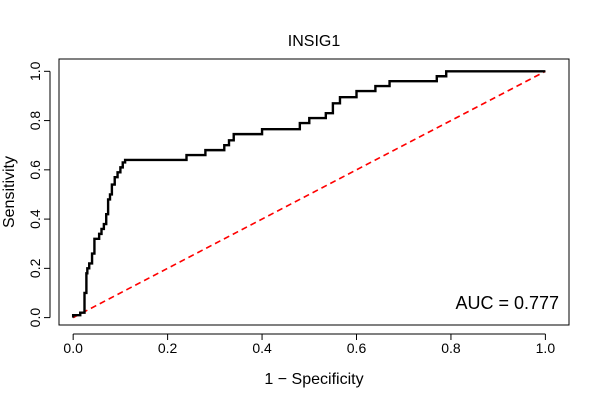 This screenshot has width=600, height=400. Describe the element at coordinates (507, 303) in the screenshot. I see `auc-annotation: AUC = 0.777` at that location.